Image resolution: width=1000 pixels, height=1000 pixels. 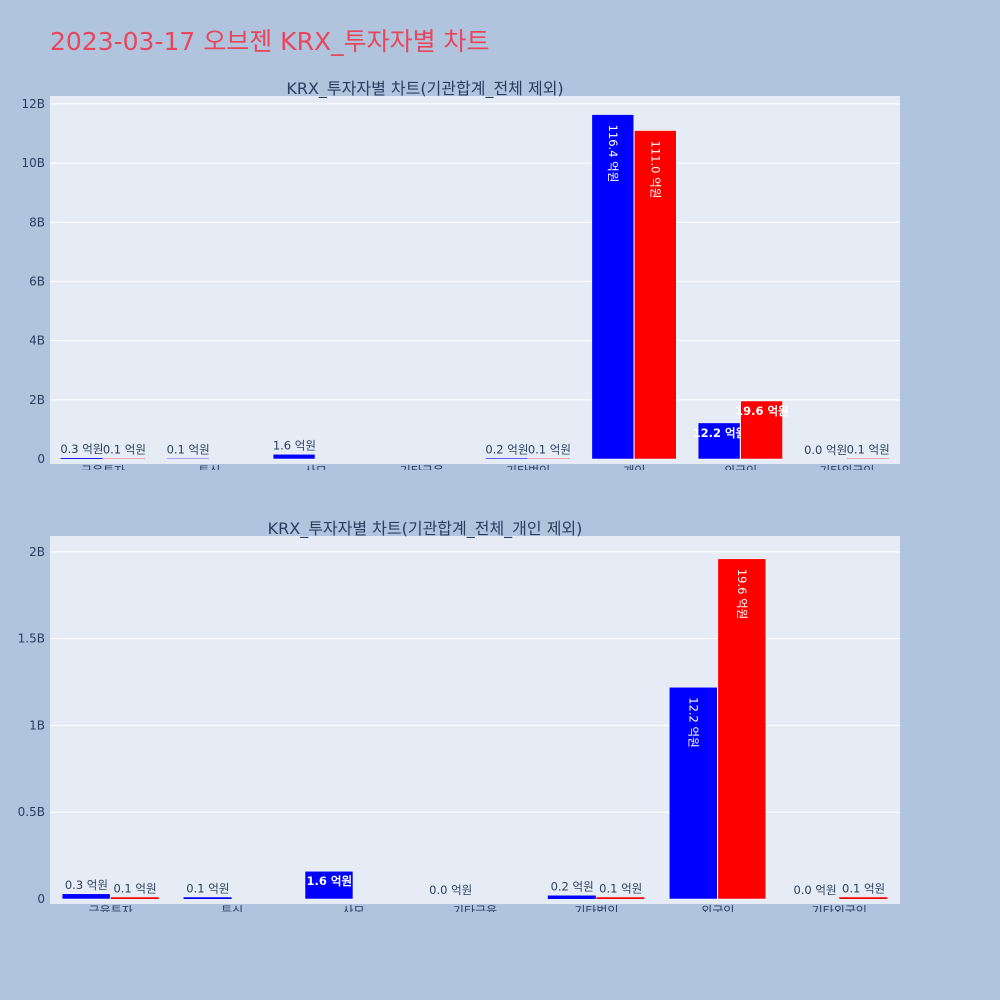 What do you see at coordinates (634, 467) in the screenshot?
I see `x-tick-label: 개인` at bounding box center [634, 467].